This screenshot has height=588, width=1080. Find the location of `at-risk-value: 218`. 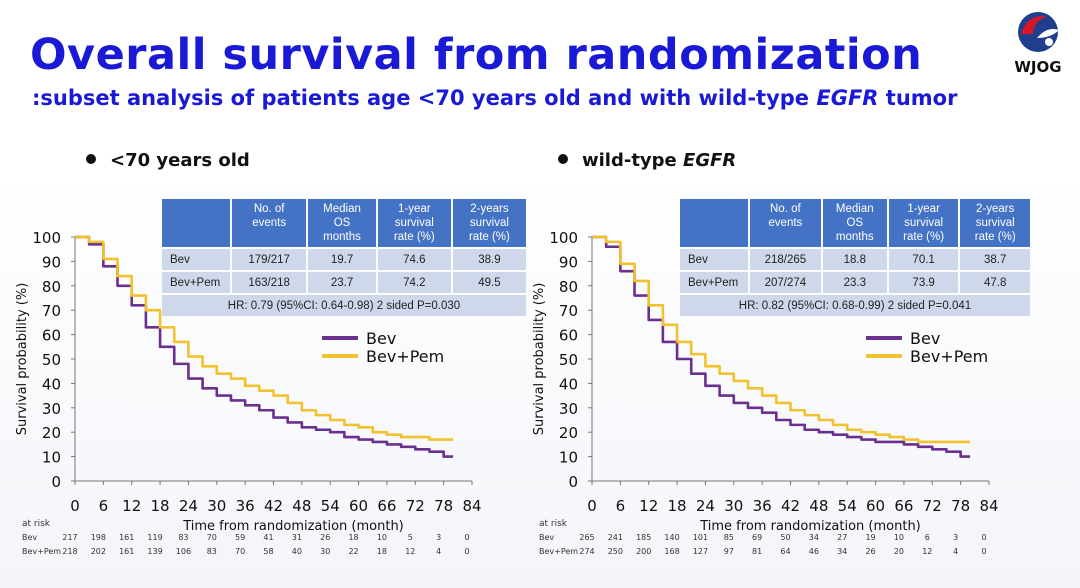

at-risk-value: 218 is located at coordinates (69, 551).